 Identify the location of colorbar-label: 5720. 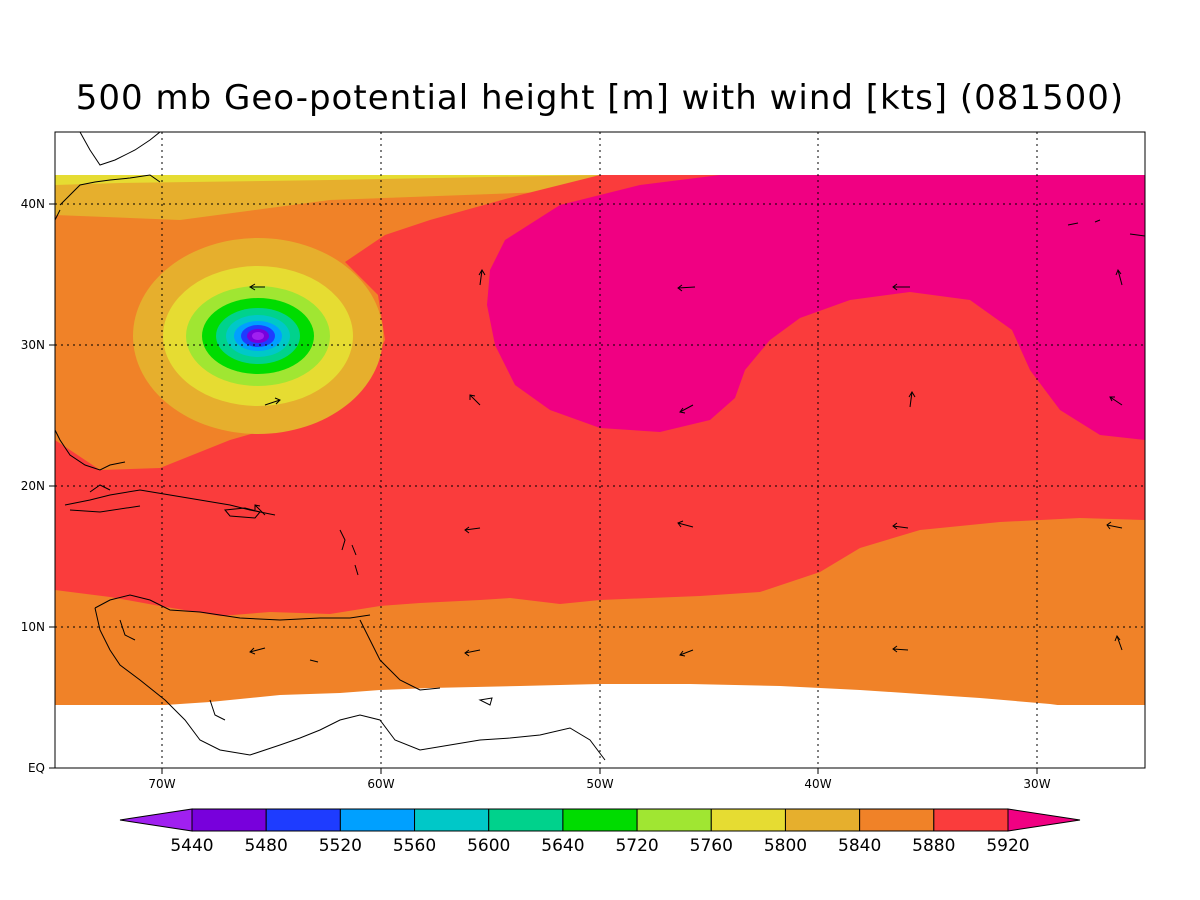
(636, 846).